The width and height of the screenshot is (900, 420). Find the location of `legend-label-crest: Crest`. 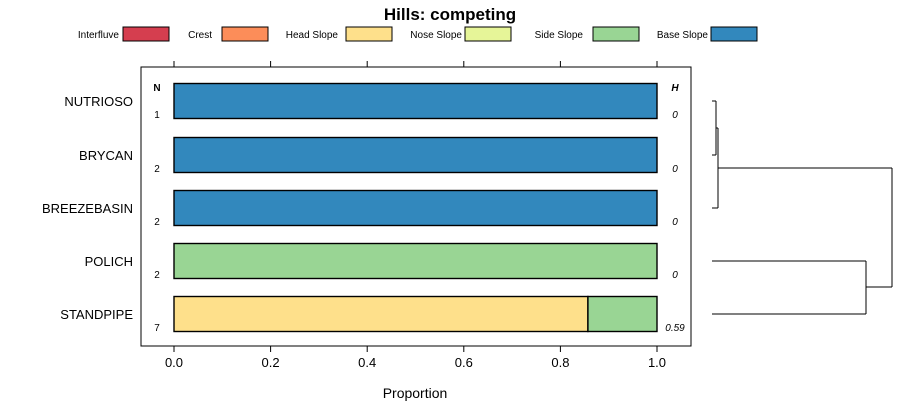

legend-label-crest: Crest is located at coordinates (200, 35).